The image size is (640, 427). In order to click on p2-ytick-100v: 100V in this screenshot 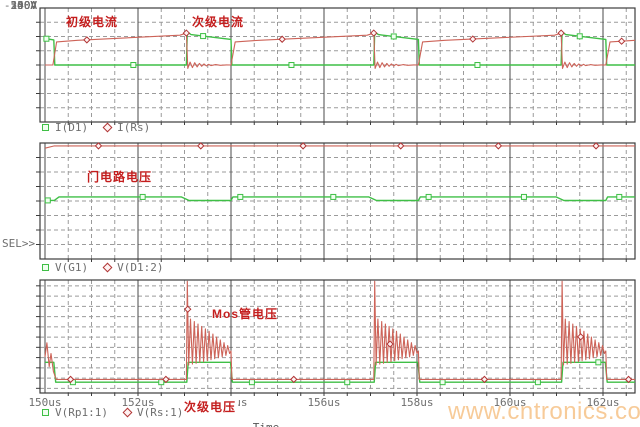, I will do `click(24, 6)`.